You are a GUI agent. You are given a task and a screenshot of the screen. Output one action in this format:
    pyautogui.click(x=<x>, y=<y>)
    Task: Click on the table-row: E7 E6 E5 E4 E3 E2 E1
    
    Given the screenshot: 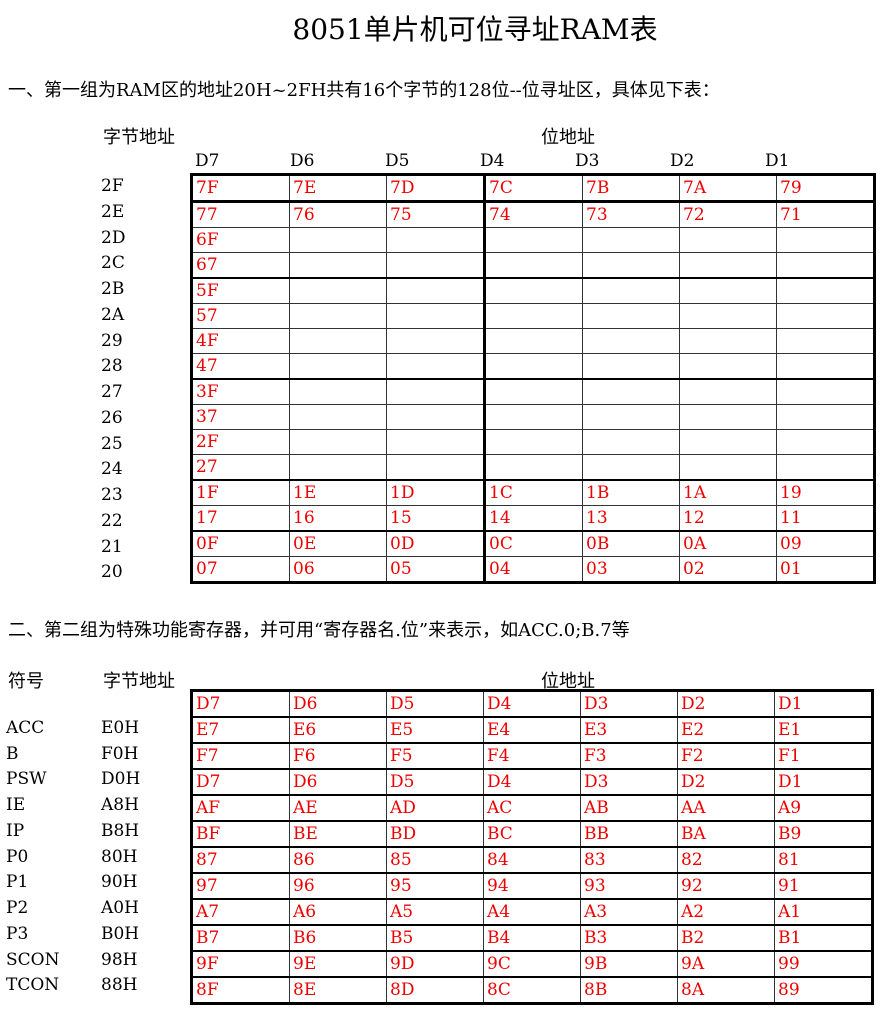 What is the action you would take?
    pyautogui.click(x=531, y=730)
    